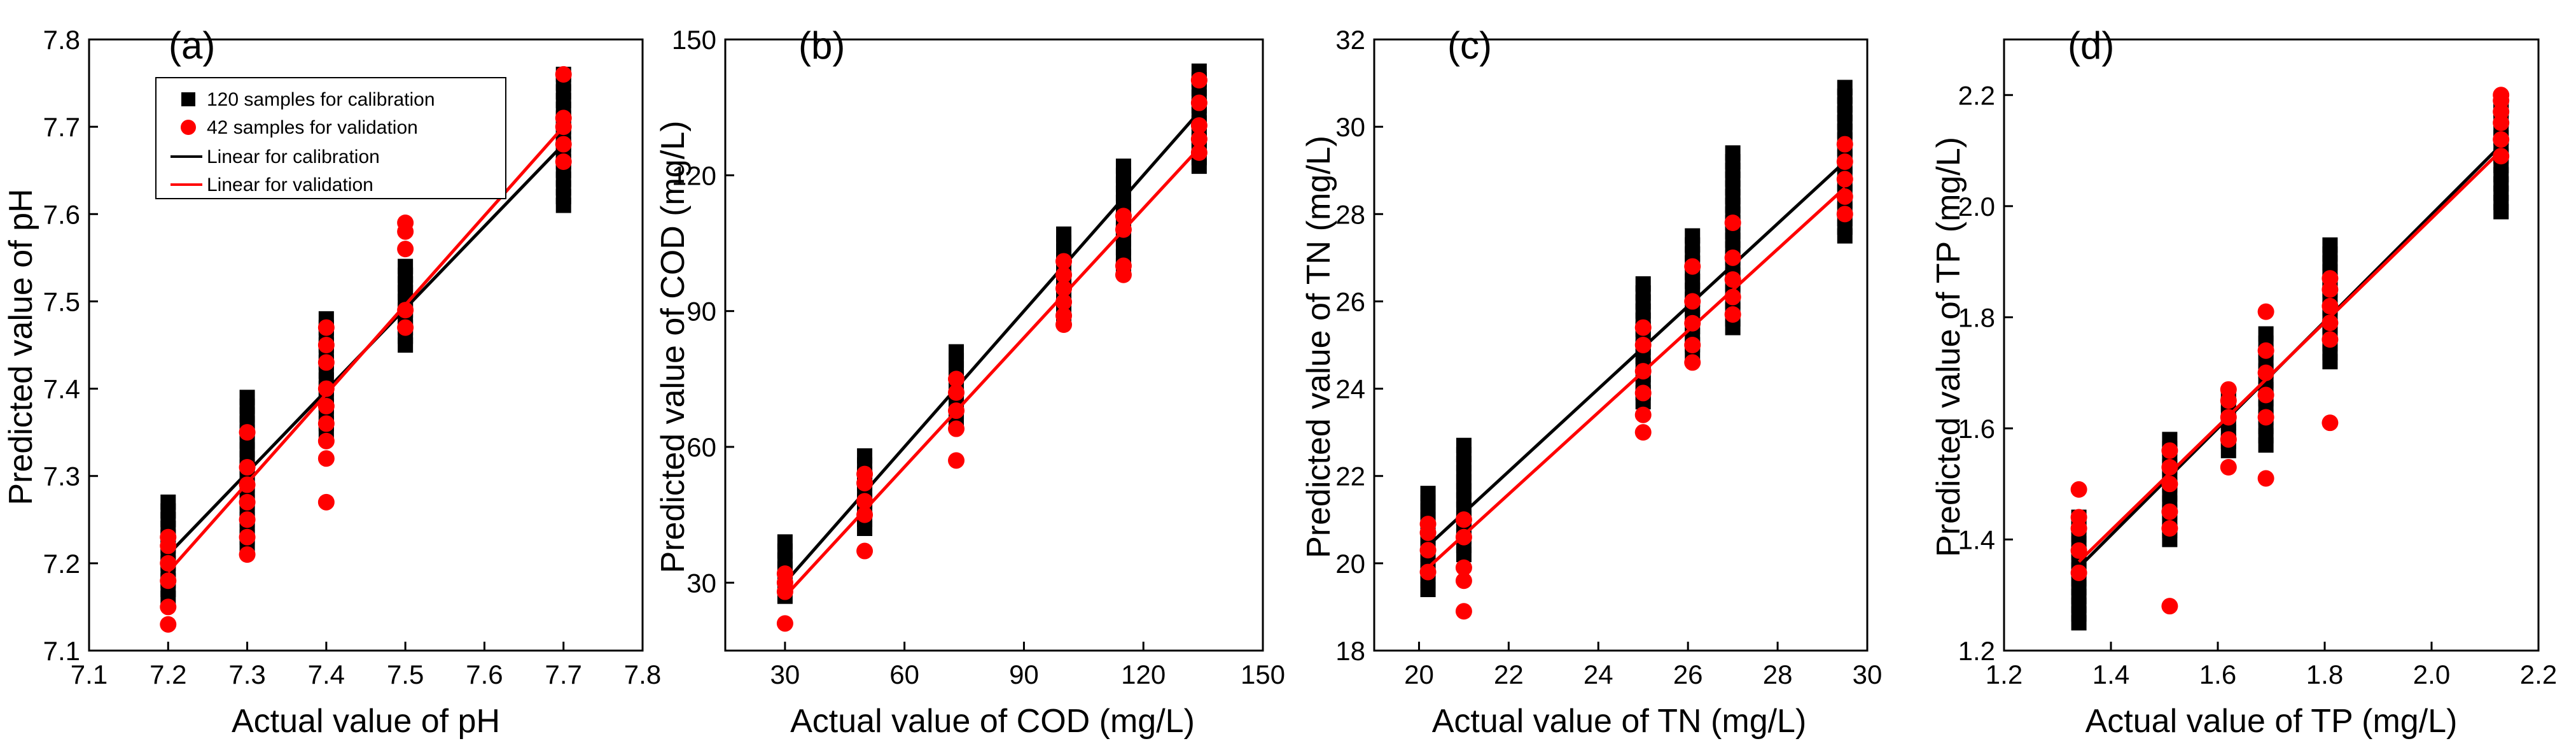 Image resolution: width=2576 pixels, height=755 pixels. What do you see at coordinates (90, 675) in the screenshot?
I see `x-tick-label: 7.1` at bounding box center [90, 675].